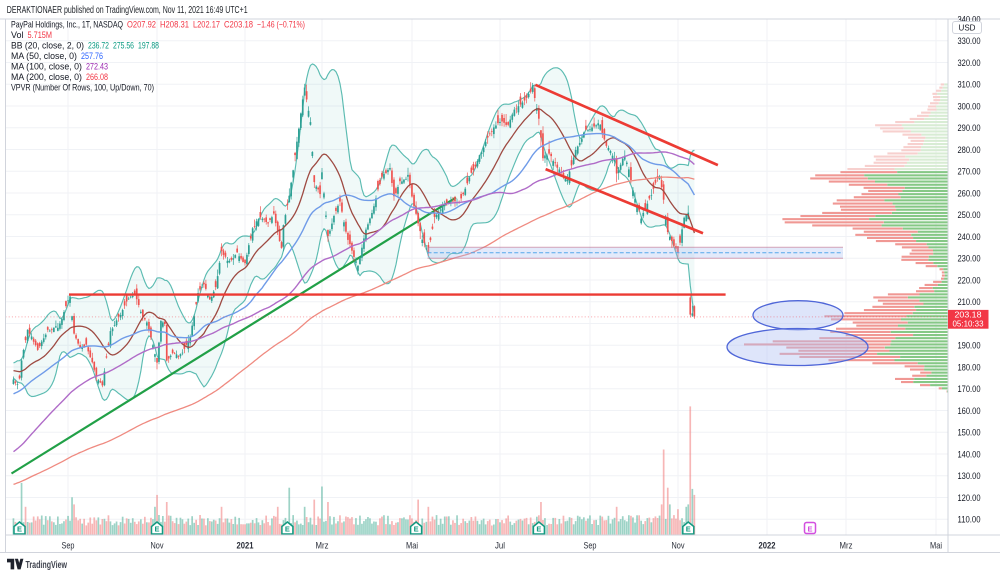 This screenshot has width=1000, height=575. I want to click on svg-text: C203.18, so click(238, 25).